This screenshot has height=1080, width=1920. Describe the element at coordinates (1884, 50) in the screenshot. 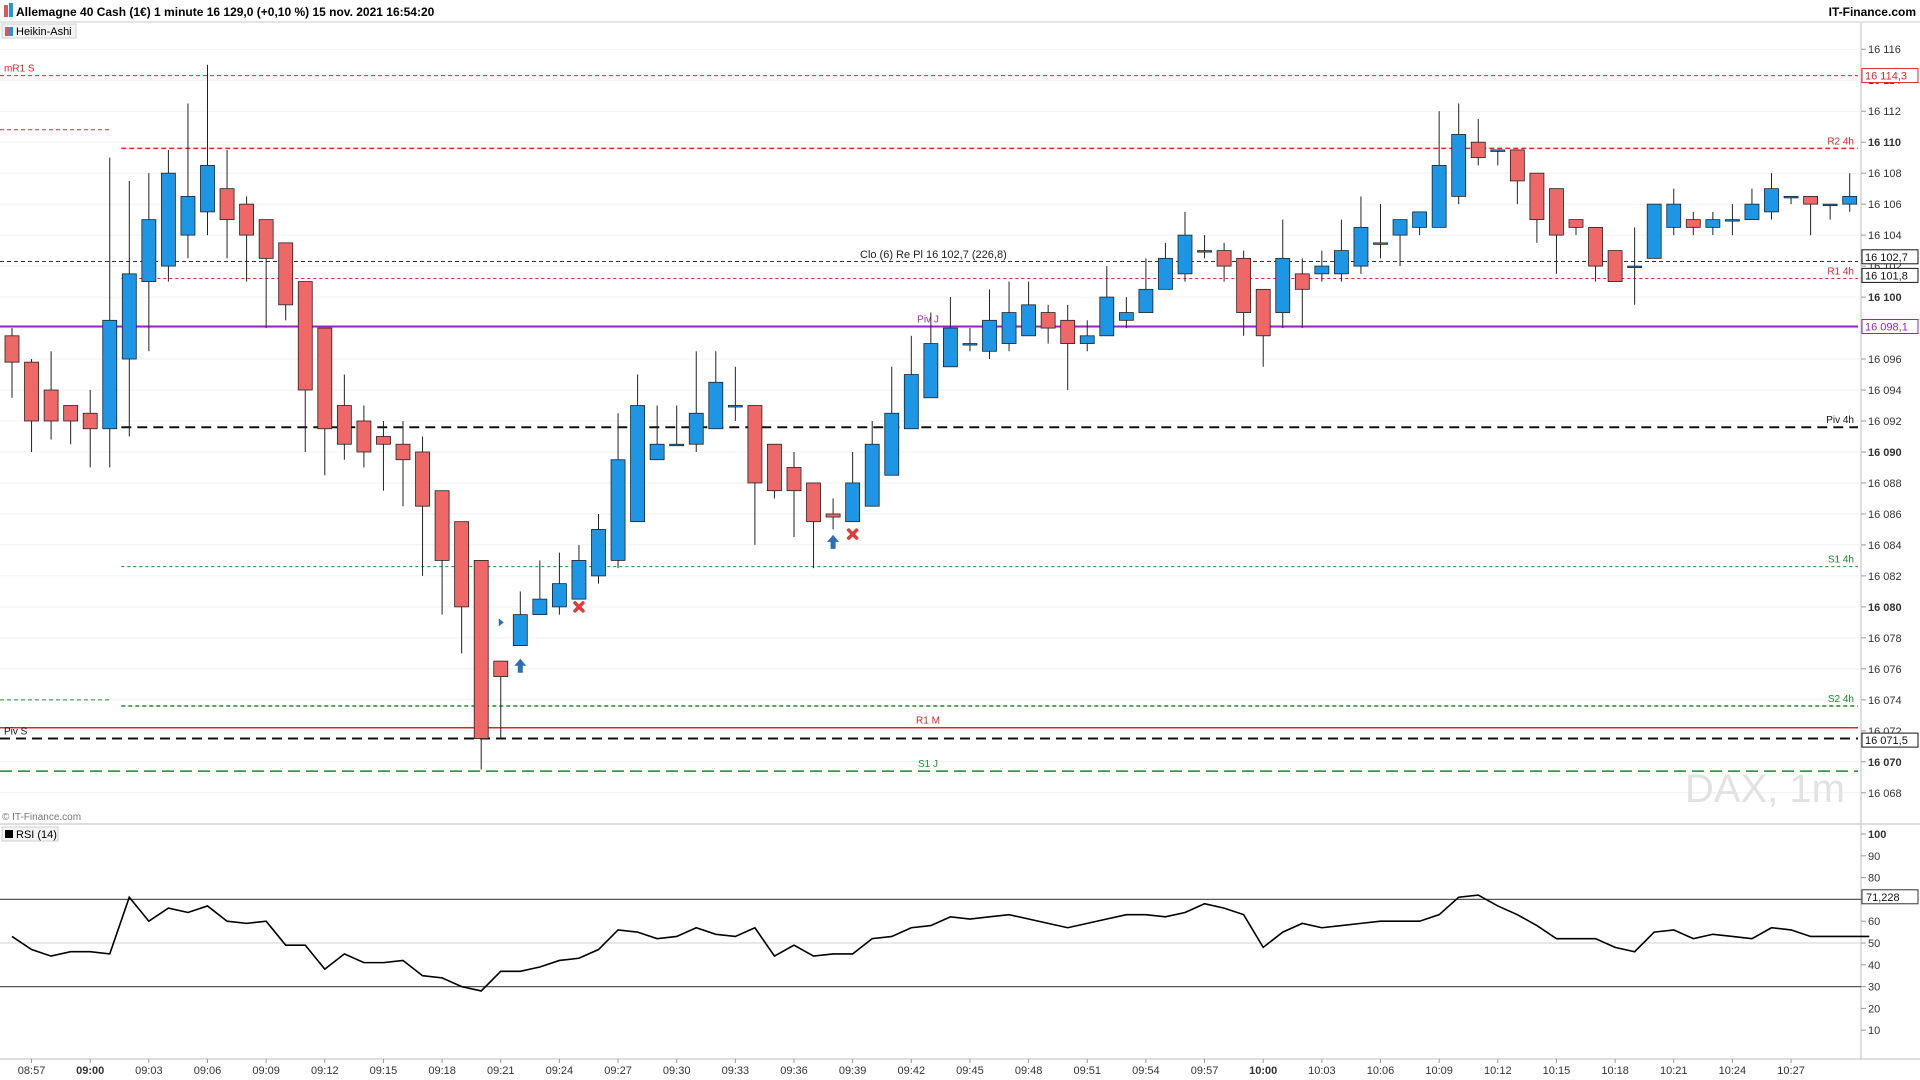

I see `y-tick-label: 16 116` at that location.